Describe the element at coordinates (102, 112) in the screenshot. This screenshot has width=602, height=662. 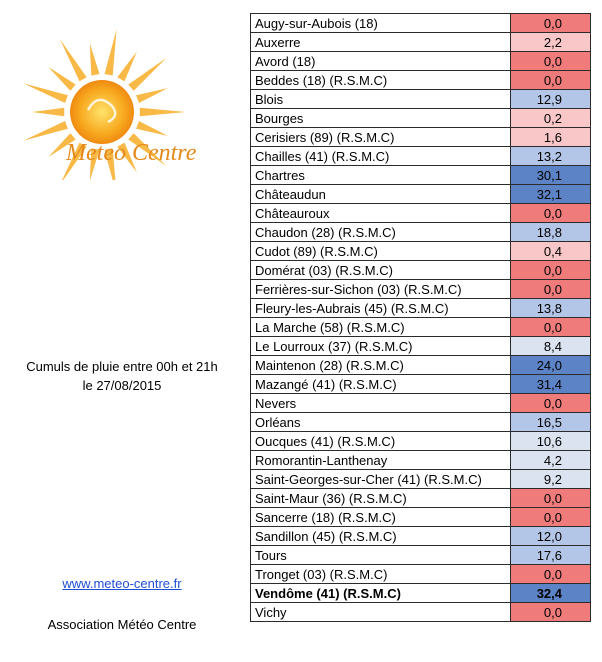
I see `sun-icon` at that location.